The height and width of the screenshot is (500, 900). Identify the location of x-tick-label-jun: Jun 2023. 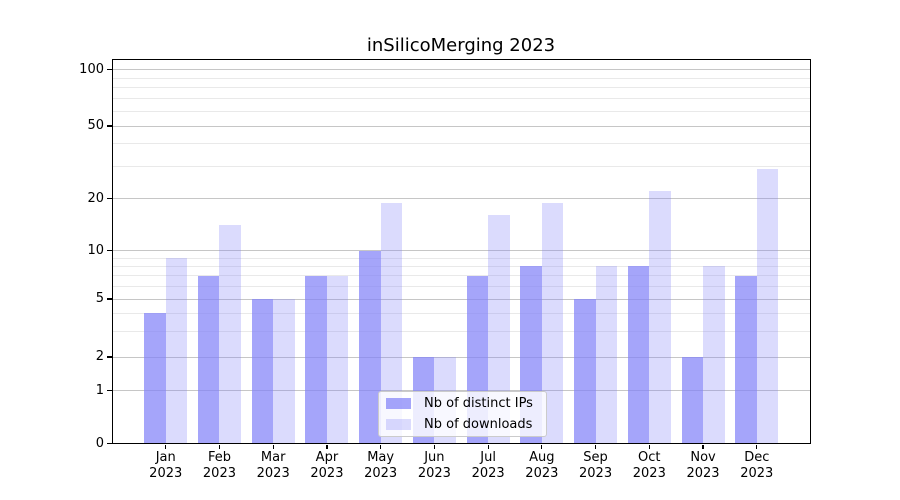
(434, 465).